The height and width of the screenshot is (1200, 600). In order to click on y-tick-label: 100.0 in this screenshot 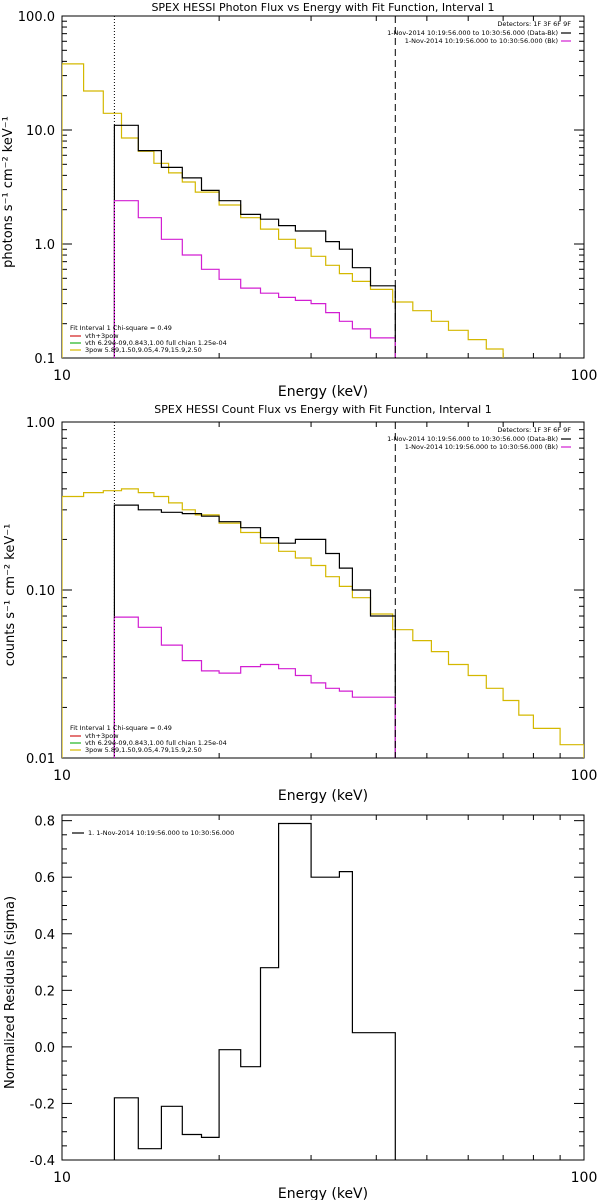, I will do `click(36, 17)`.